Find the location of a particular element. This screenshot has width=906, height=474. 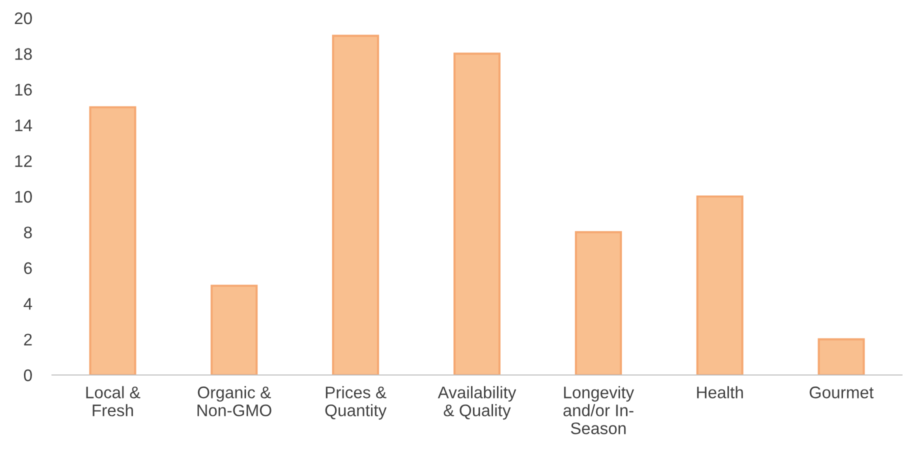

x-tick-label: Local & Fresh is located at coordinates (113, 401).